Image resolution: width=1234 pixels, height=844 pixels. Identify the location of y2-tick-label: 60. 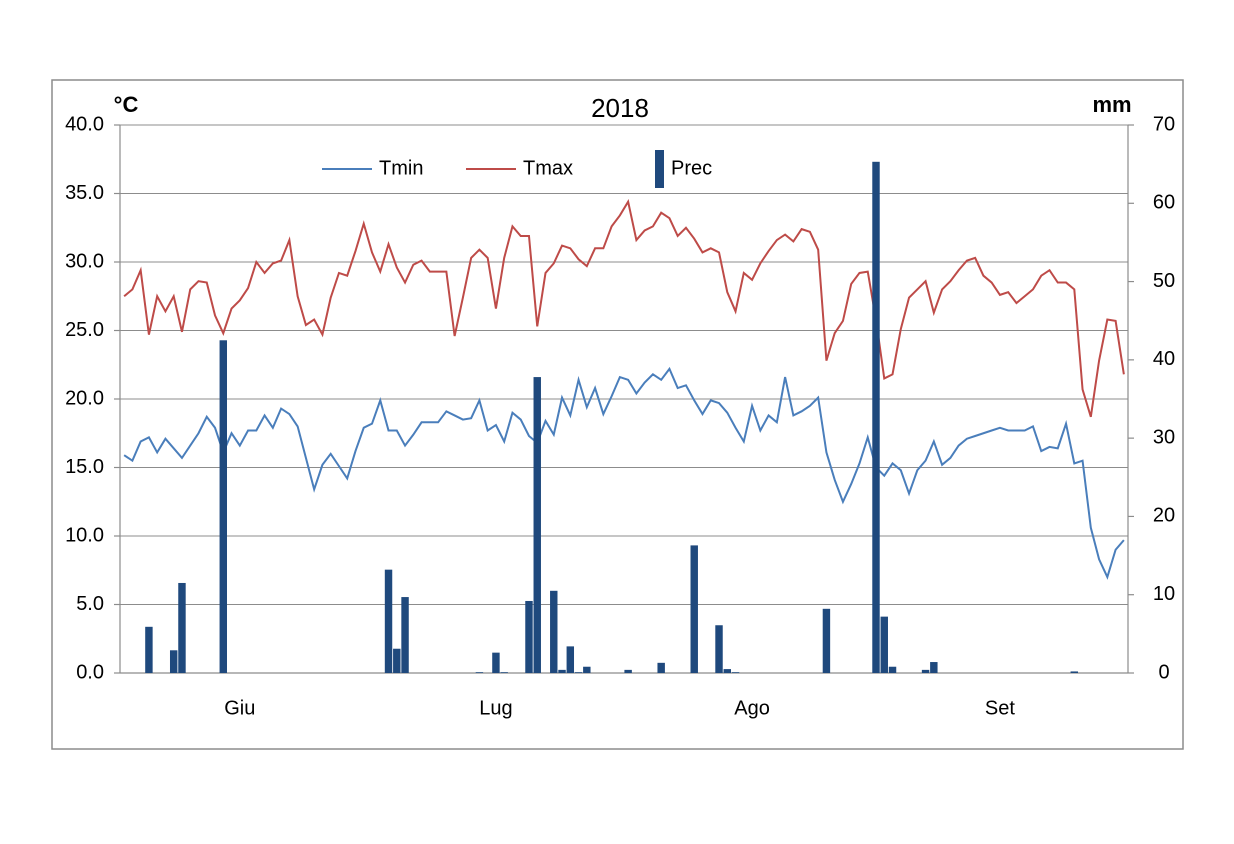
(1164, 203).